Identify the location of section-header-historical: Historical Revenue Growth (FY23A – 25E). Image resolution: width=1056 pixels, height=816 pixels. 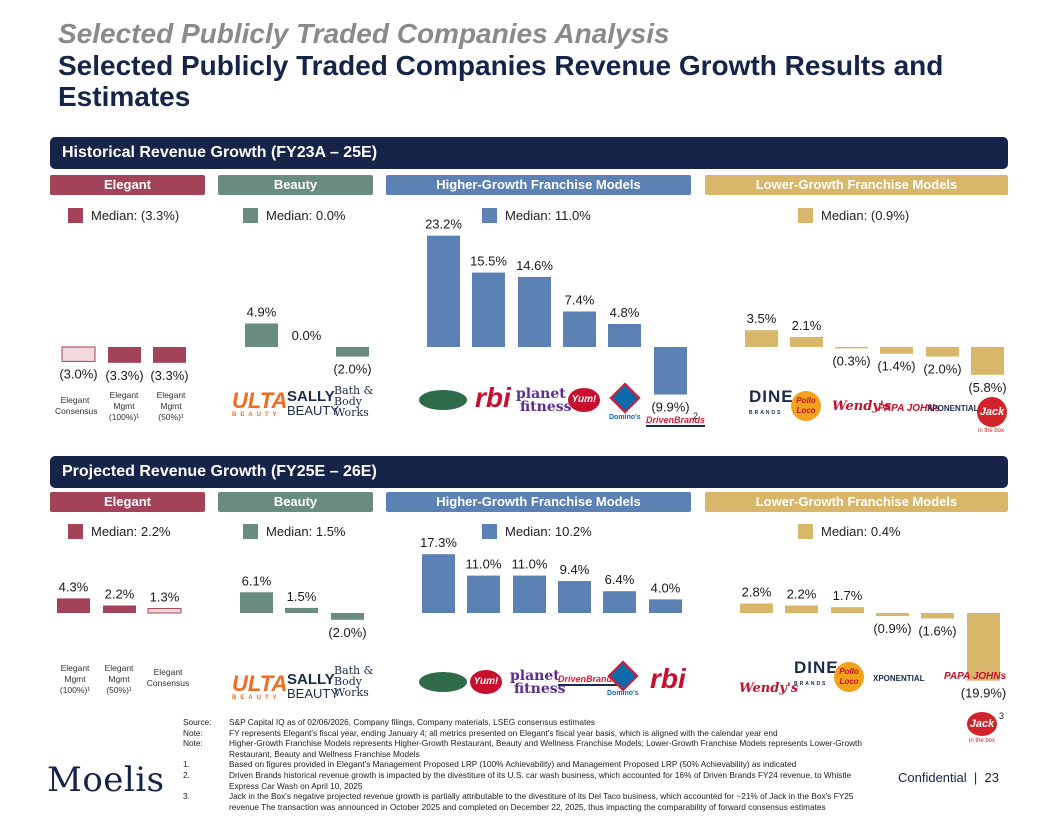
(529, 153).